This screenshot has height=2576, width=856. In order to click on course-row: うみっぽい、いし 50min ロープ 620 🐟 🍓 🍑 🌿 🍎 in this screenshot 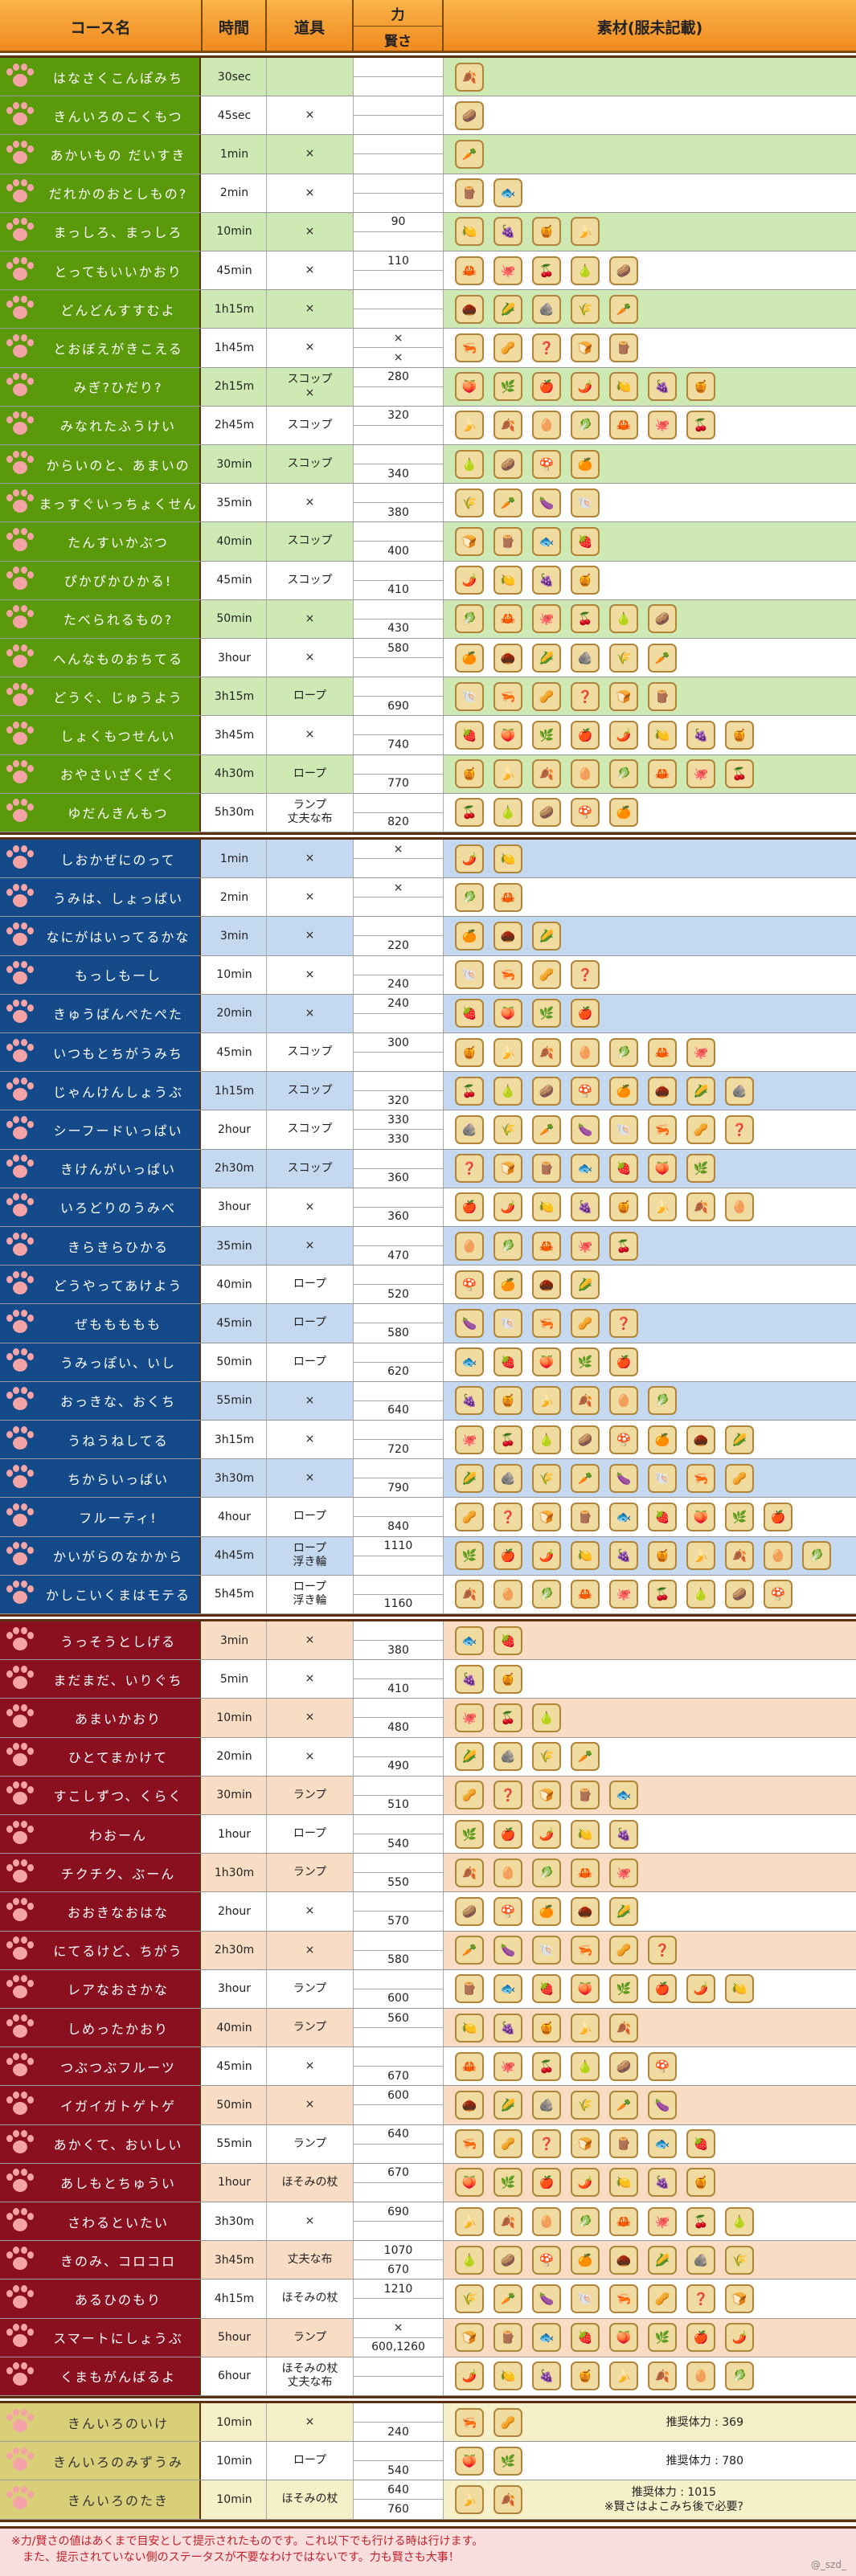, I will do `click(428, 1362)`.